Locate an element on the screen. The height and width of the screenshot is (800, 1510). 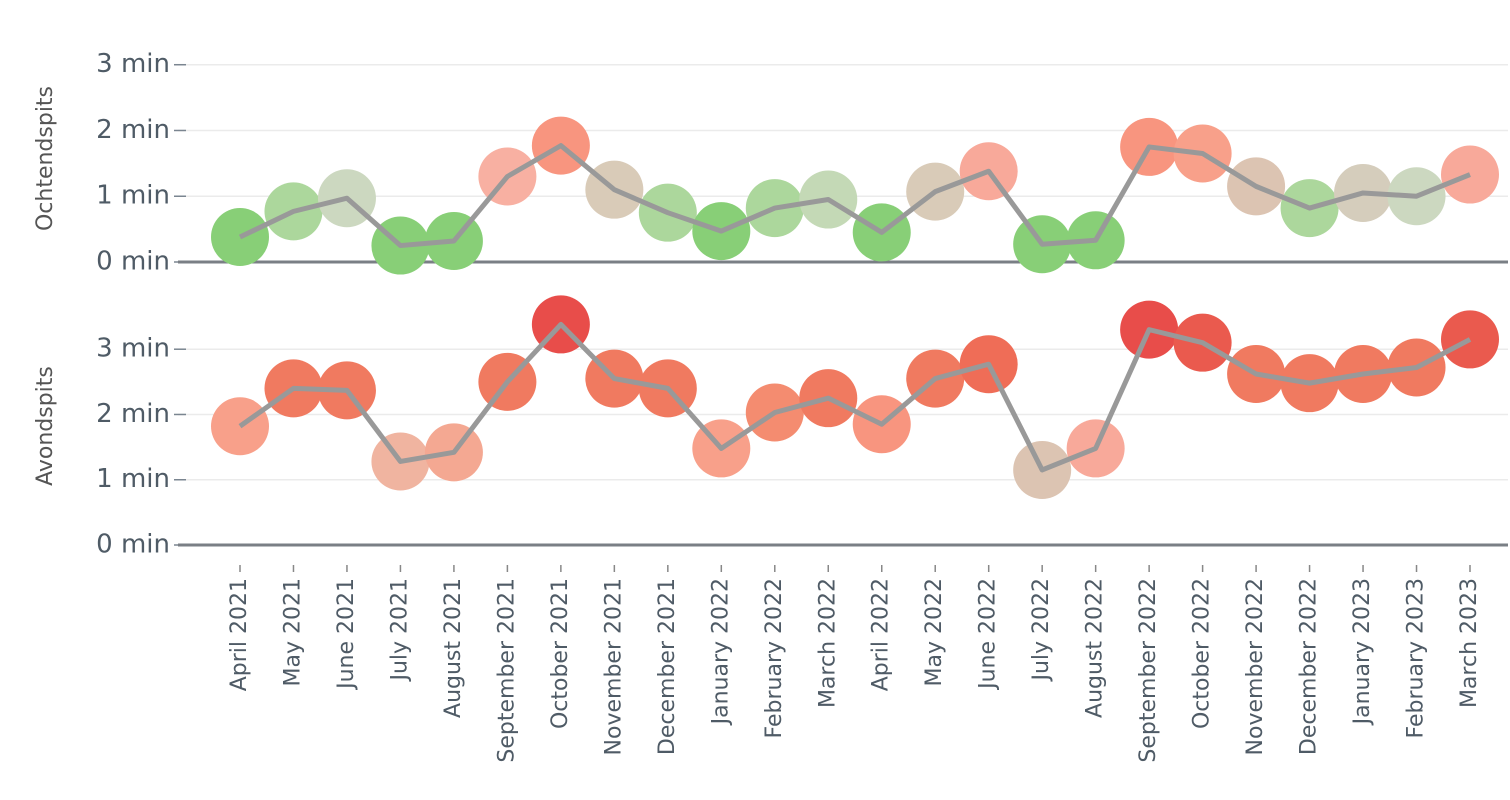
x-tick-label: November 2021 is located at coordinates (613, 666).